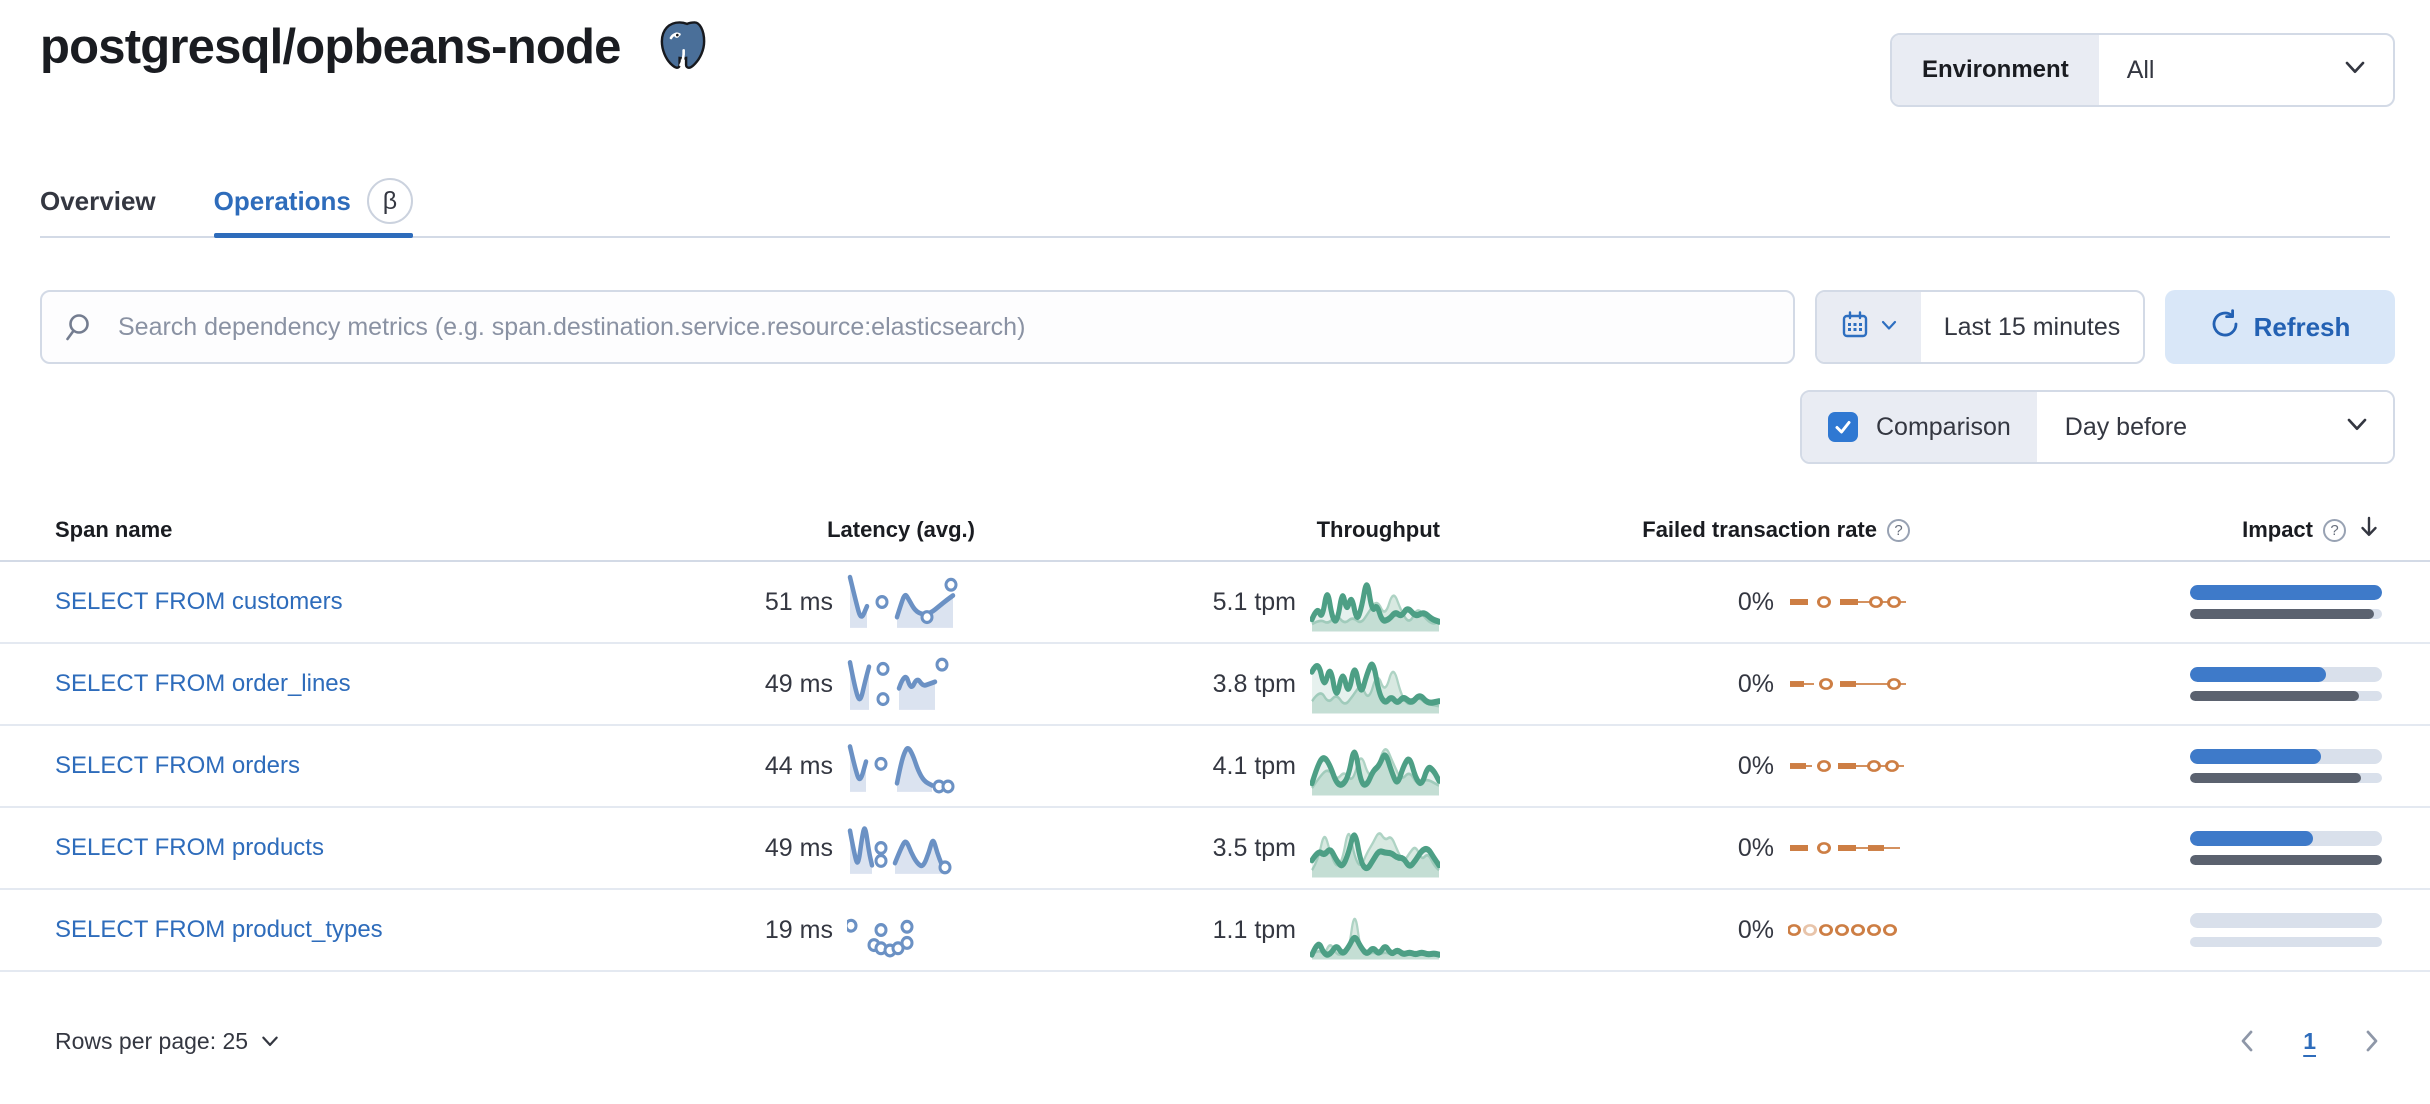 The image size is (2430, 1104). I want to click on refresh-icon, so click(2225, 327).